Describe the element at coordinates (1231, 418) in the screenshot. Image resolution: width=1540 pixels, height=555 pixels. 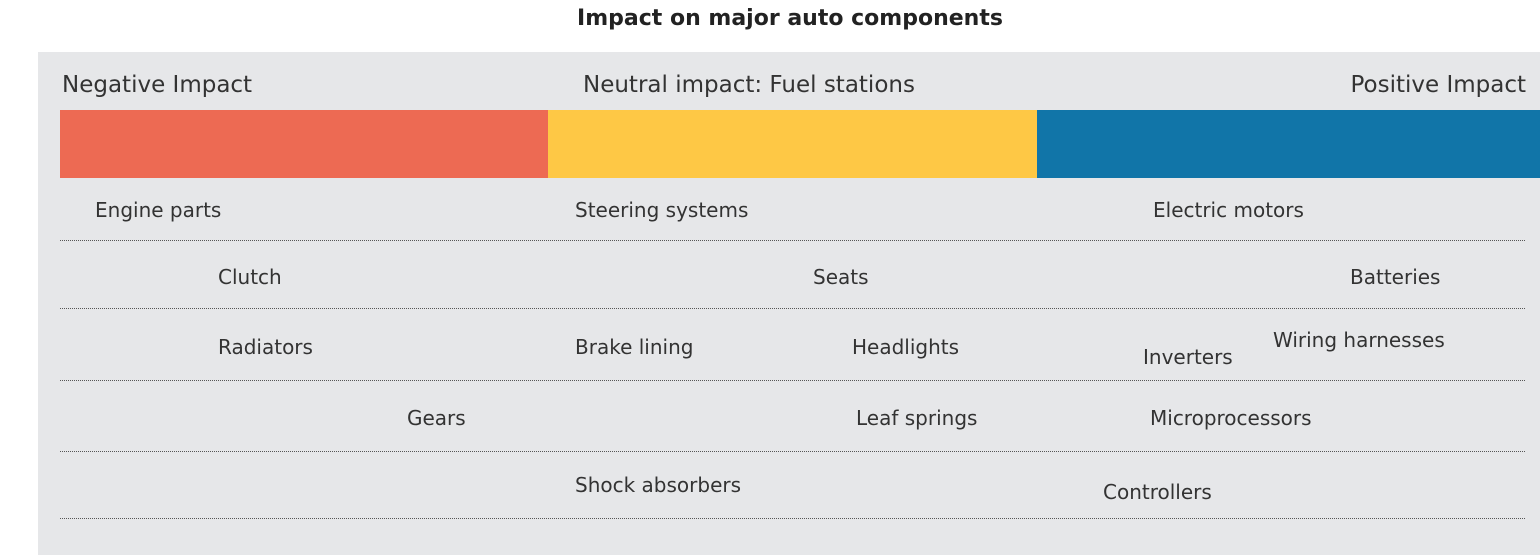
I see `component-label: Microprocessors` at that location.